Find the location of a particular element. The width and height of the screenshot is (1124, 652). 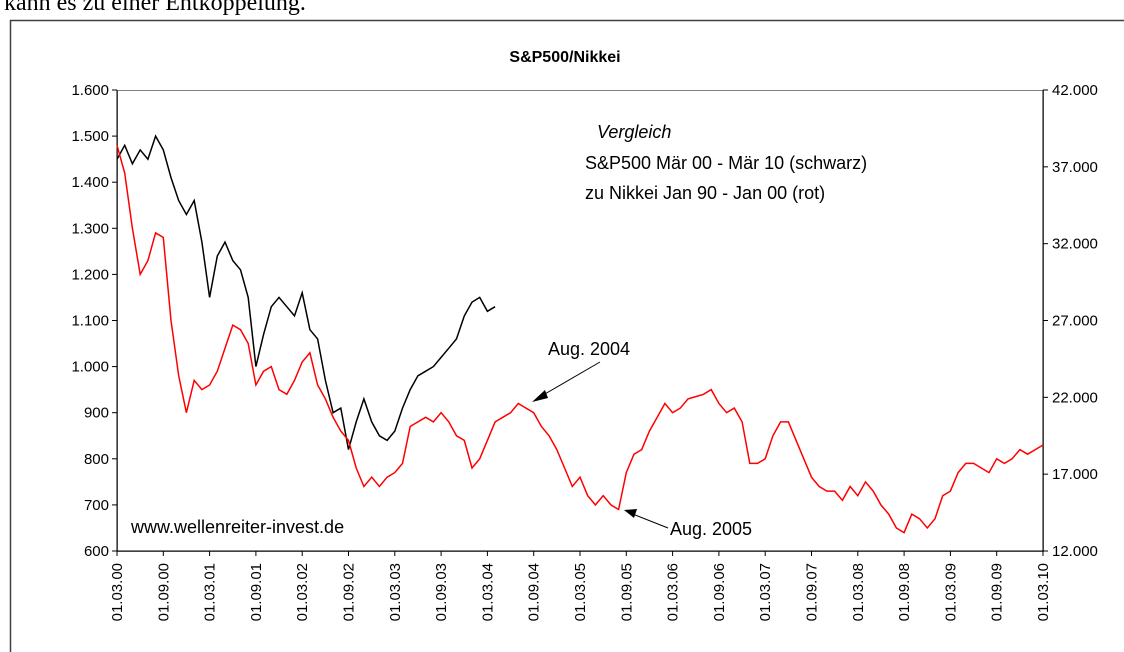

yticks-label: 800 is located at coordinates (96, 459).